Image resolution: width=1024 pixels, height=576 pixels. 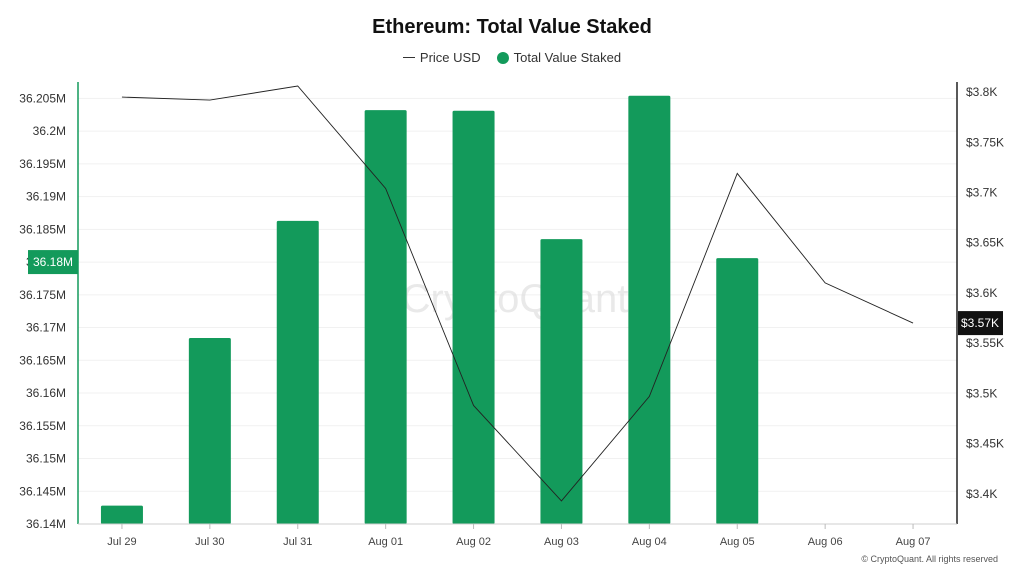 I want to click on right-tick-label: $3.75K, so click(x=985, y=142).